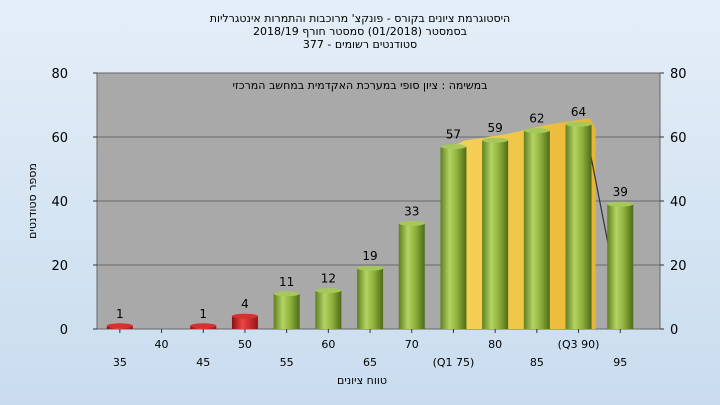  What do you see at coordinates (678, 202) in the screenshot?
I see `y-tick-label-right: 40` at bounding box center [678, 202].